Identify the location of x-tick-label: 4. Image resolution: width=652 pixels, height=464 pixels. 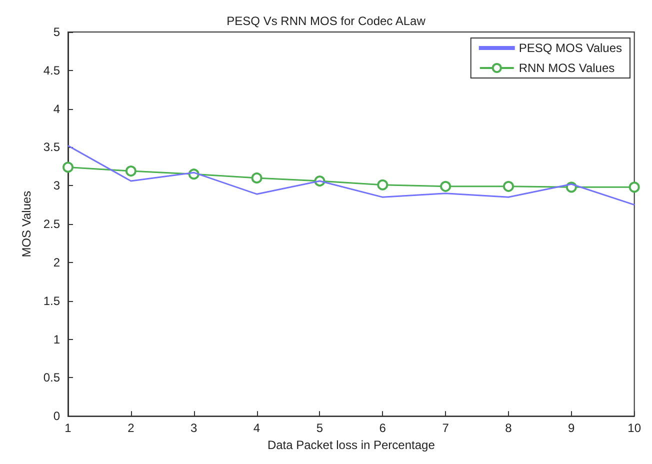
(256, 428).